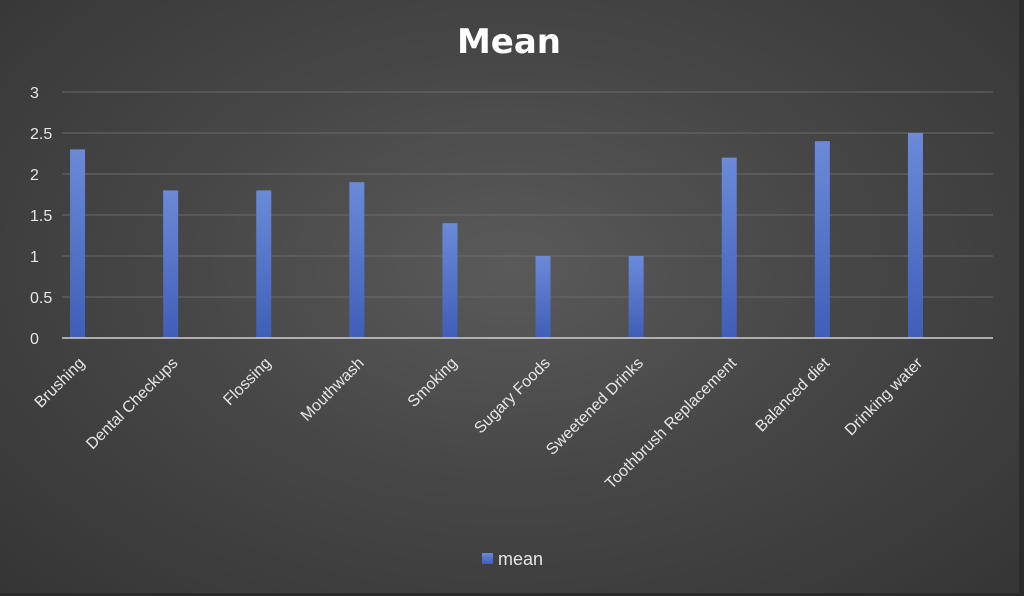 The height and width of the screenshot is (596, 1024). Describe the element at coordinates (34, 93) in the screenshot. I see `y-tick-label: 3` at that location.